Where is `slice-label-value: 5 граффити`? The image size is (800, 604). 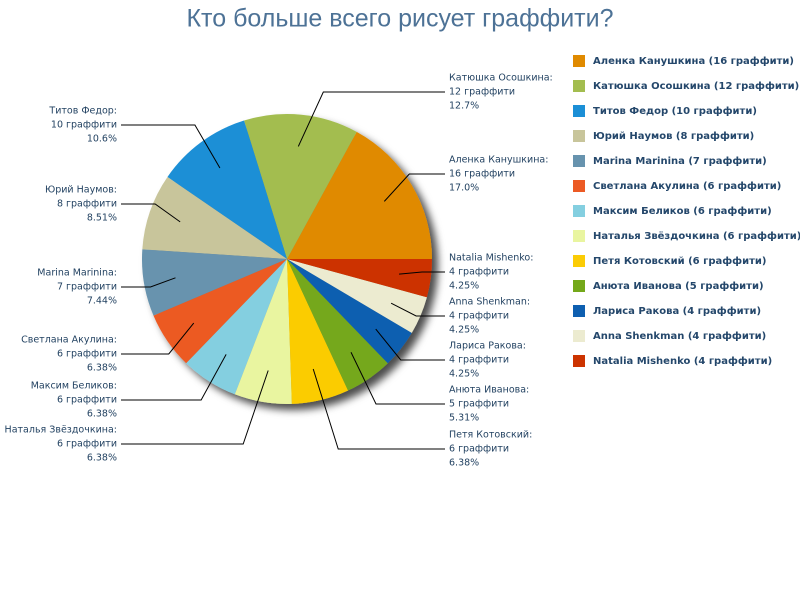
slice-label-value: 5 граффити is located at coordinates (479, 404).